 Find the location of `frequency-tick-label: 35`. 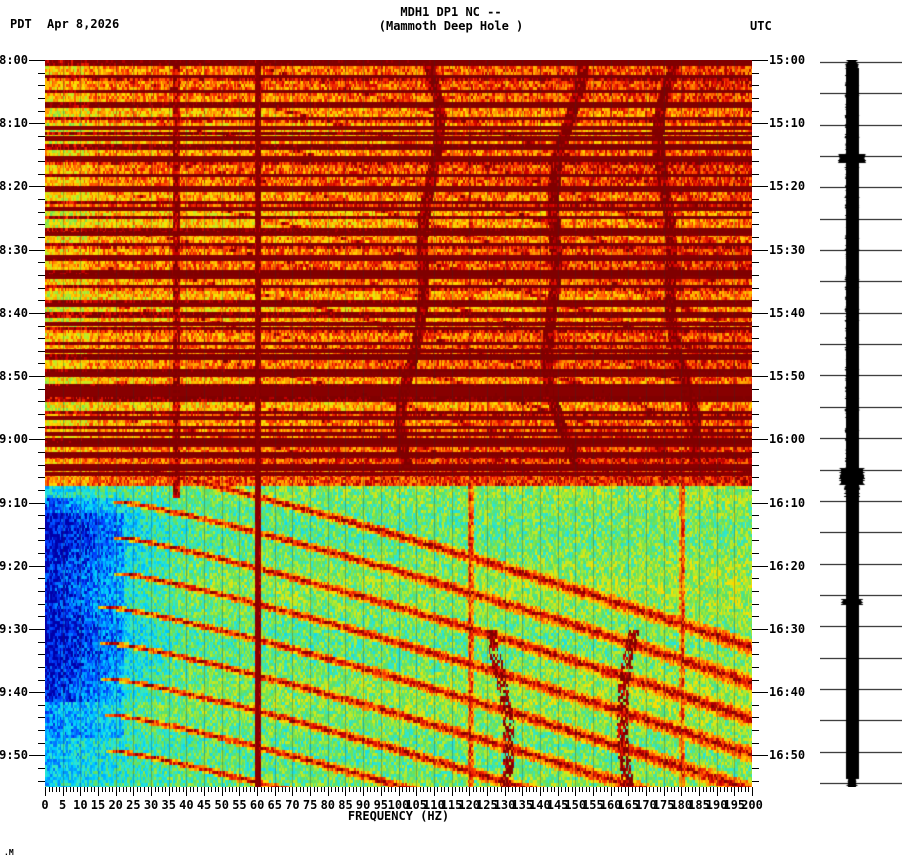

frequency-tick-label: 35 is located at coordinates (168, 805).